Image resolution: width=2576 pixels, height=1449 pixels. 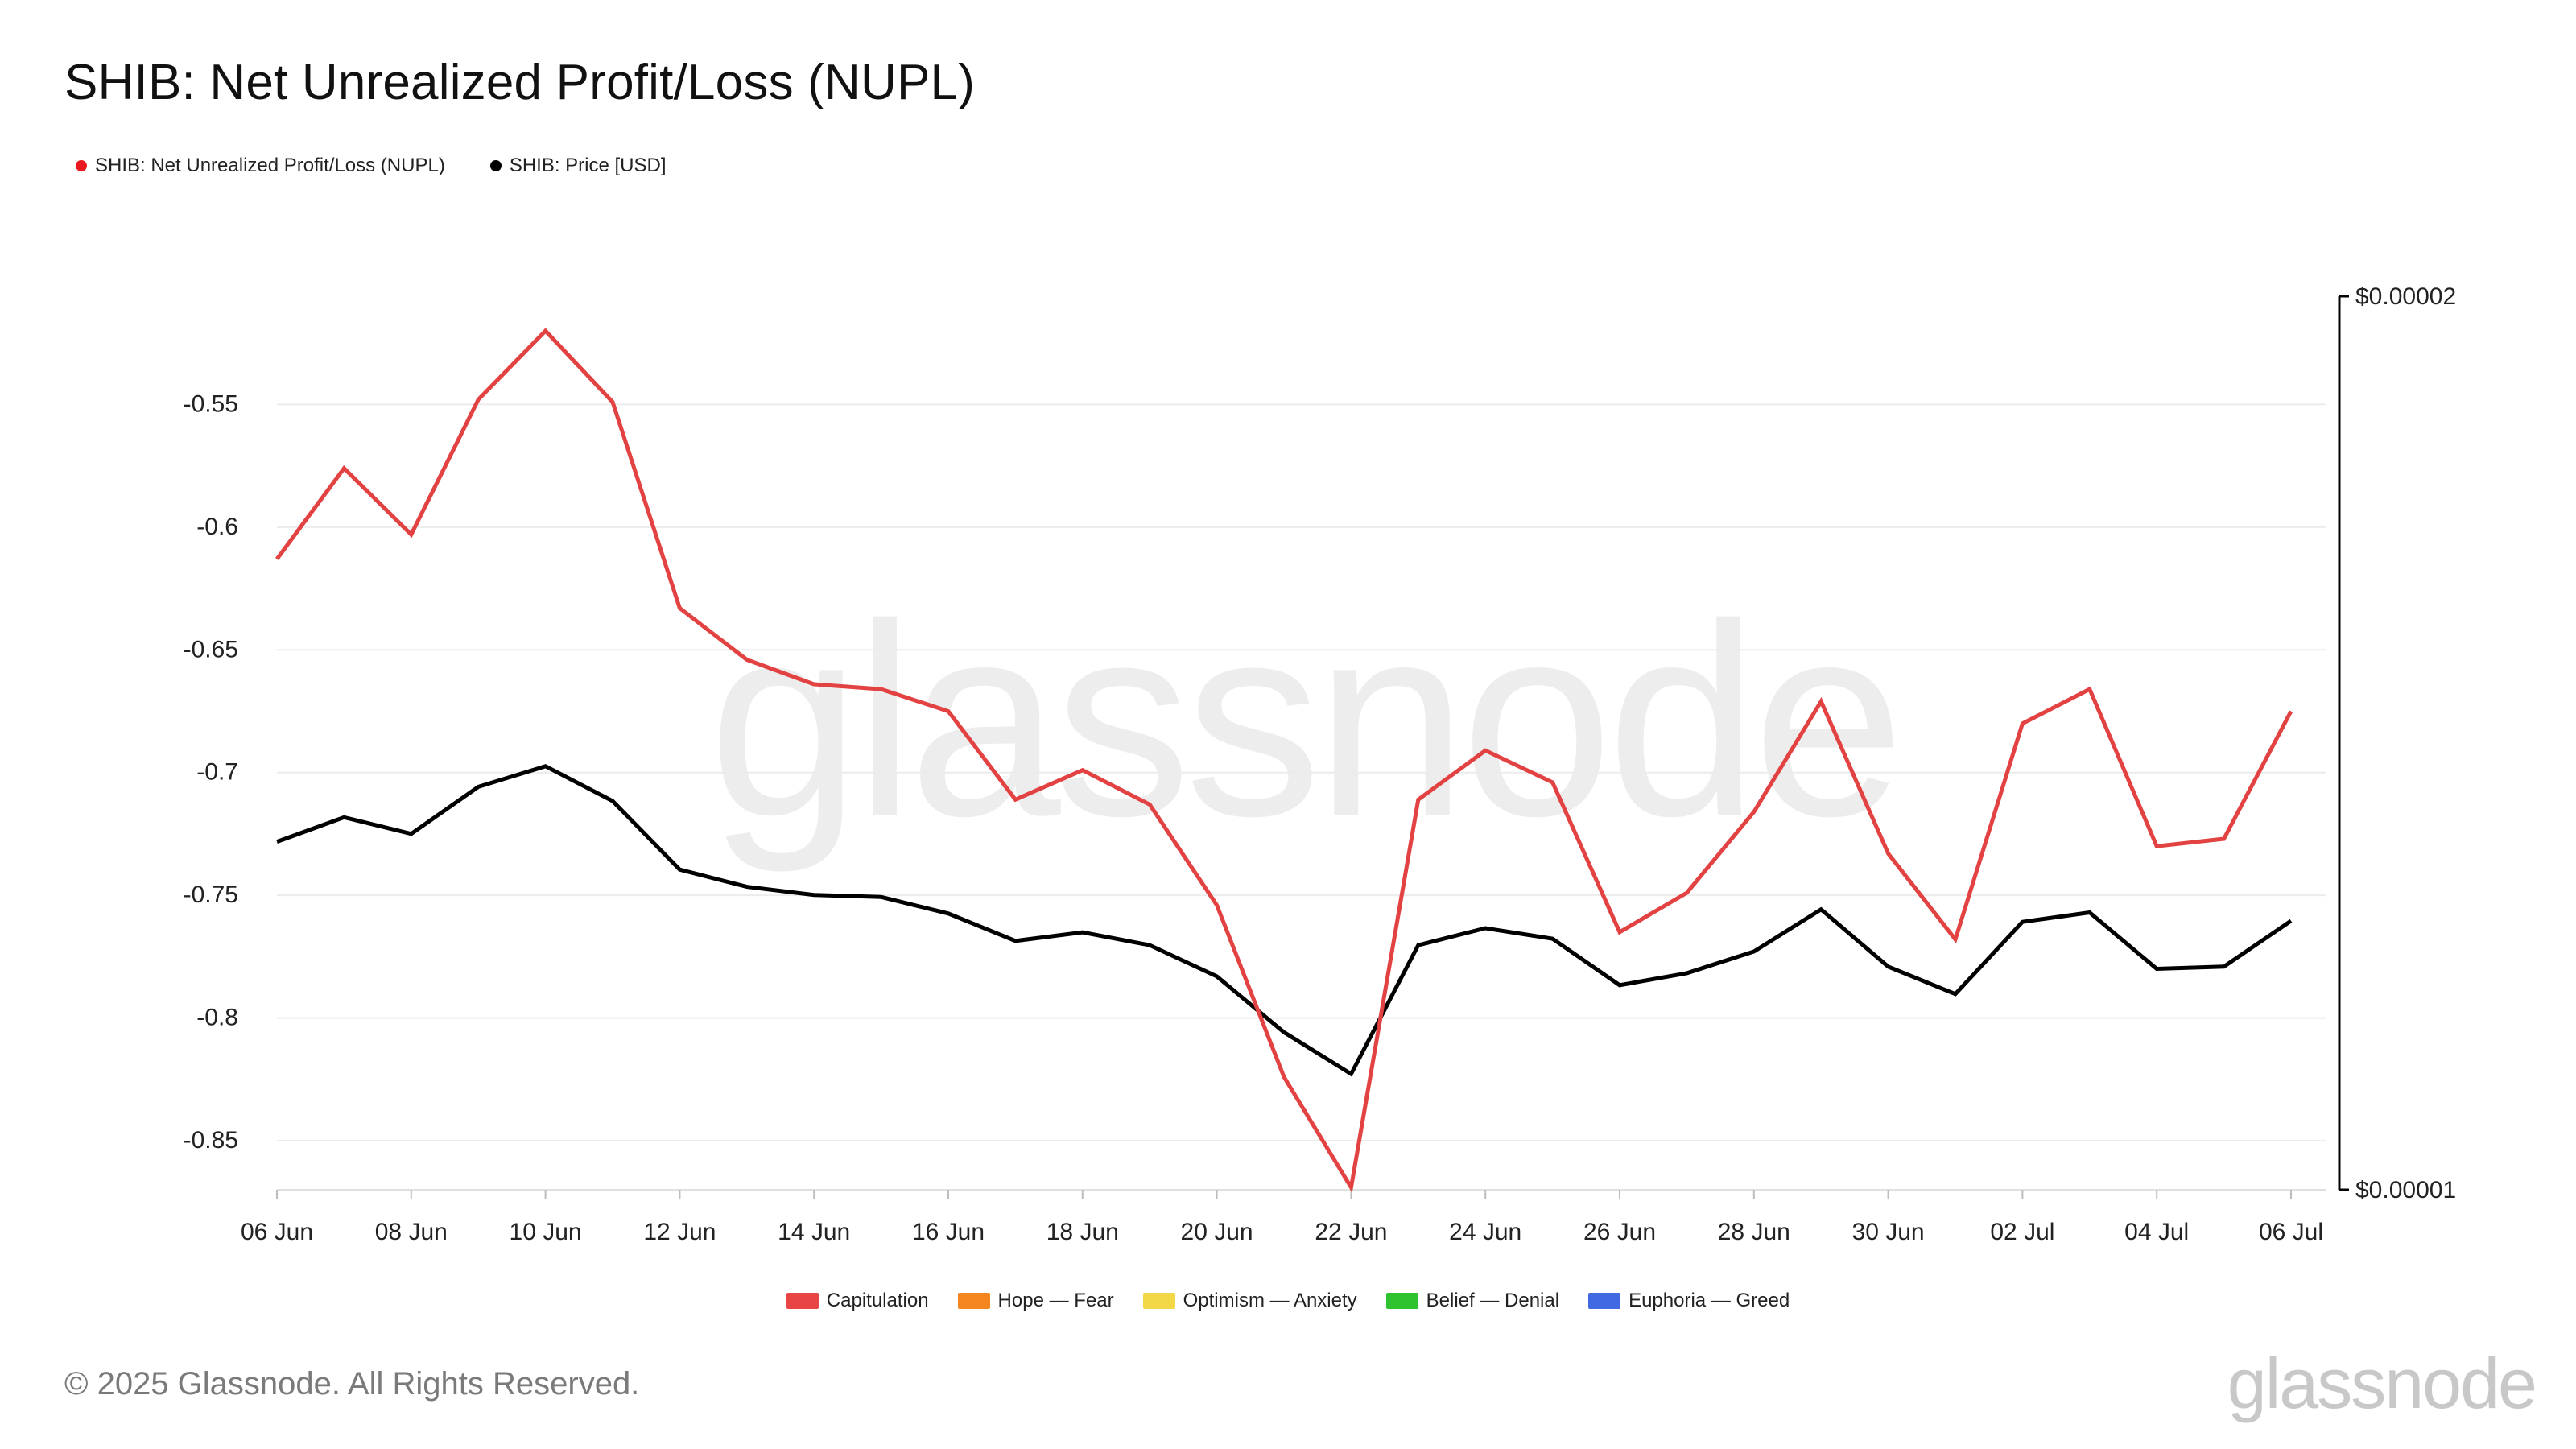 I want to click on legend-label-belief-denial: Belief — Denial, so click(x=1493, y=1300).